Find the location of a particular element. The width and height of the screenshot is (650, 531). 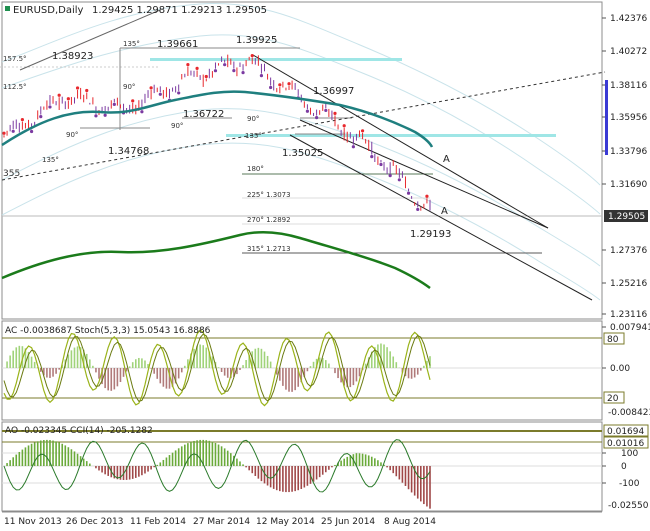

label-90-c: 90° is located at coordinates (177, 126).